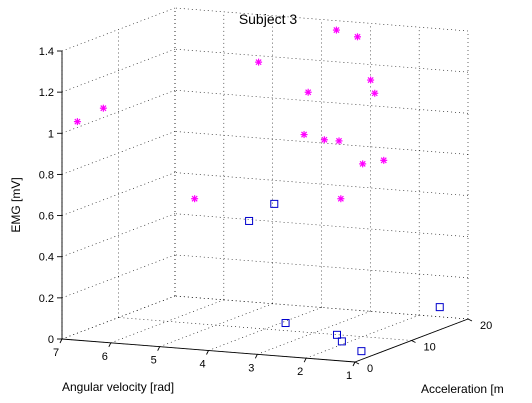 The image size is (532, 403). What do you see at coordinates (46, 52) in the screenshot?
I see `z-tick-label: 1.4` at bounding box center [46, 52].